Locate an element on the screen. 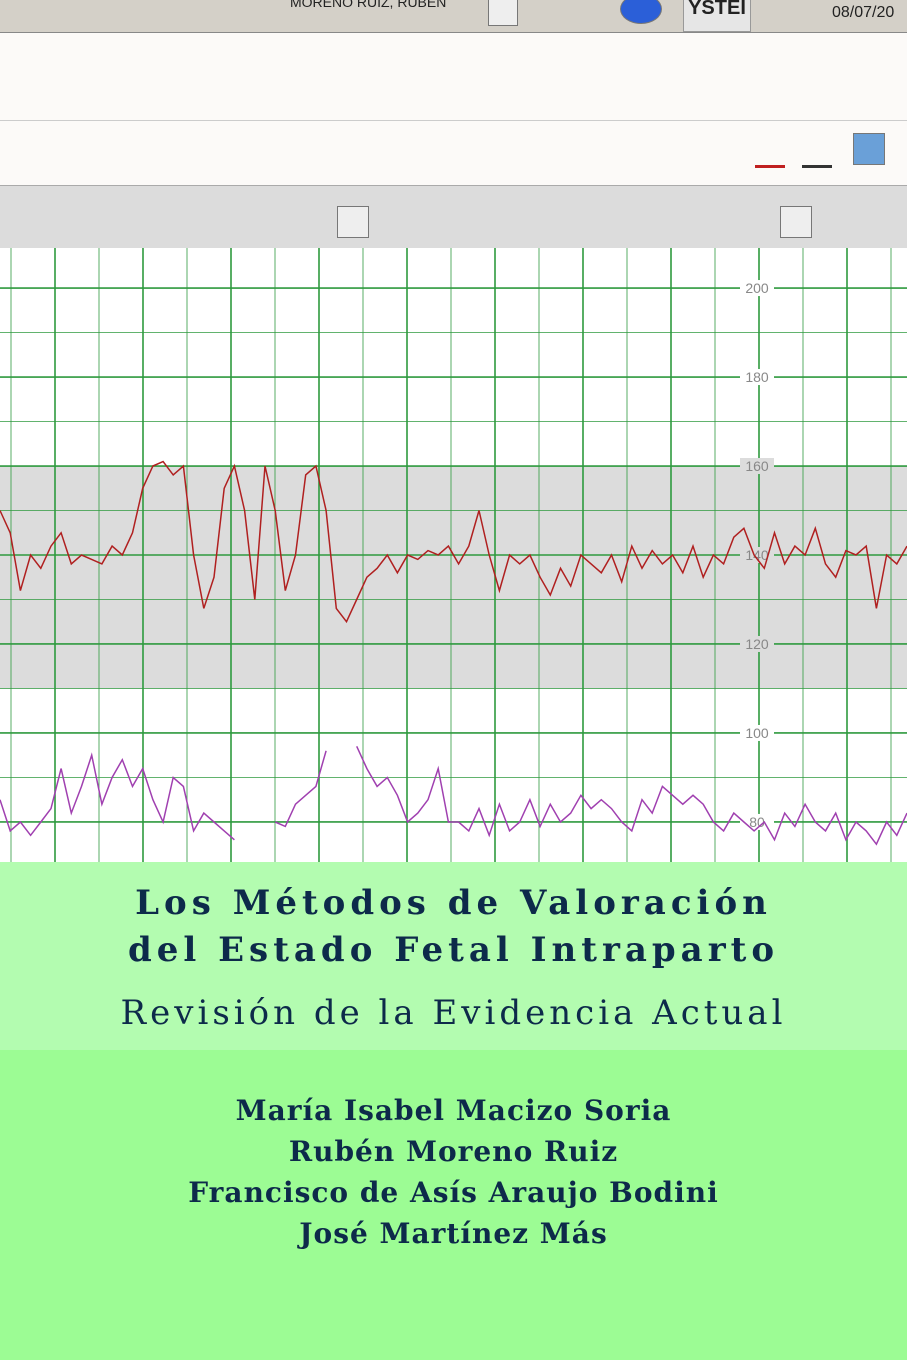 Image resolution: width=907 pixels, height=1360 pixels. icon-row is located at coordinates (453, 152).